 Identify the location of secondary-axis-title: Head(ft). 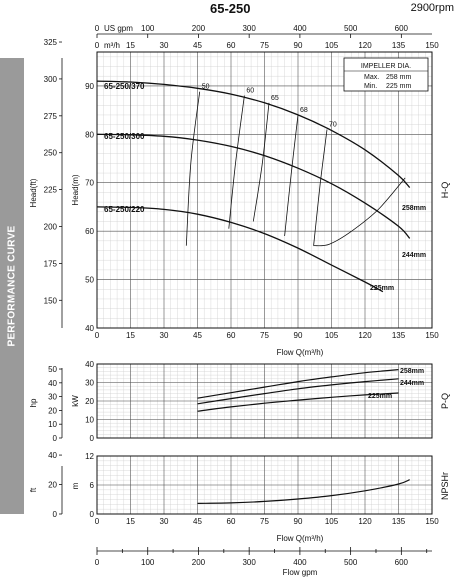
(33, 192).